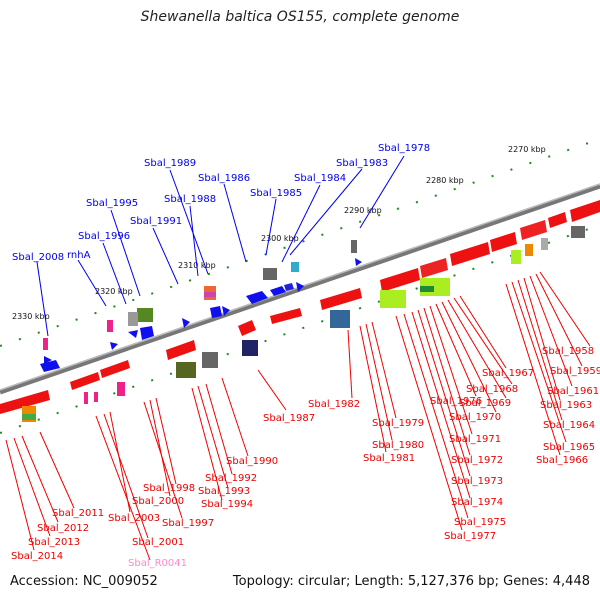  What do you see at coordinates (389, 458) in the screenshot?
I see `gene-label: Sbal_1981` at bounding box center [389, 458].